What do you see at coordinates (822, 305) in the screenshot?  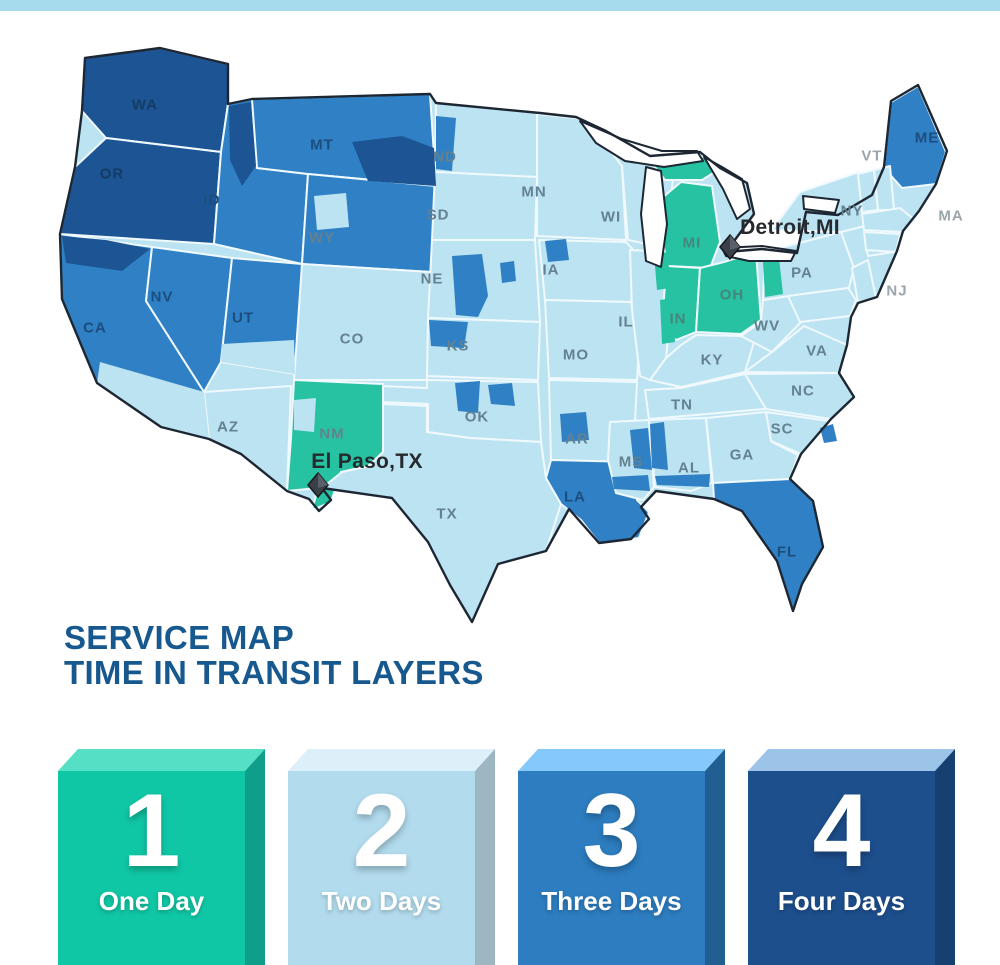 I see `state-MD-DE` at bounding box center [822, 305].